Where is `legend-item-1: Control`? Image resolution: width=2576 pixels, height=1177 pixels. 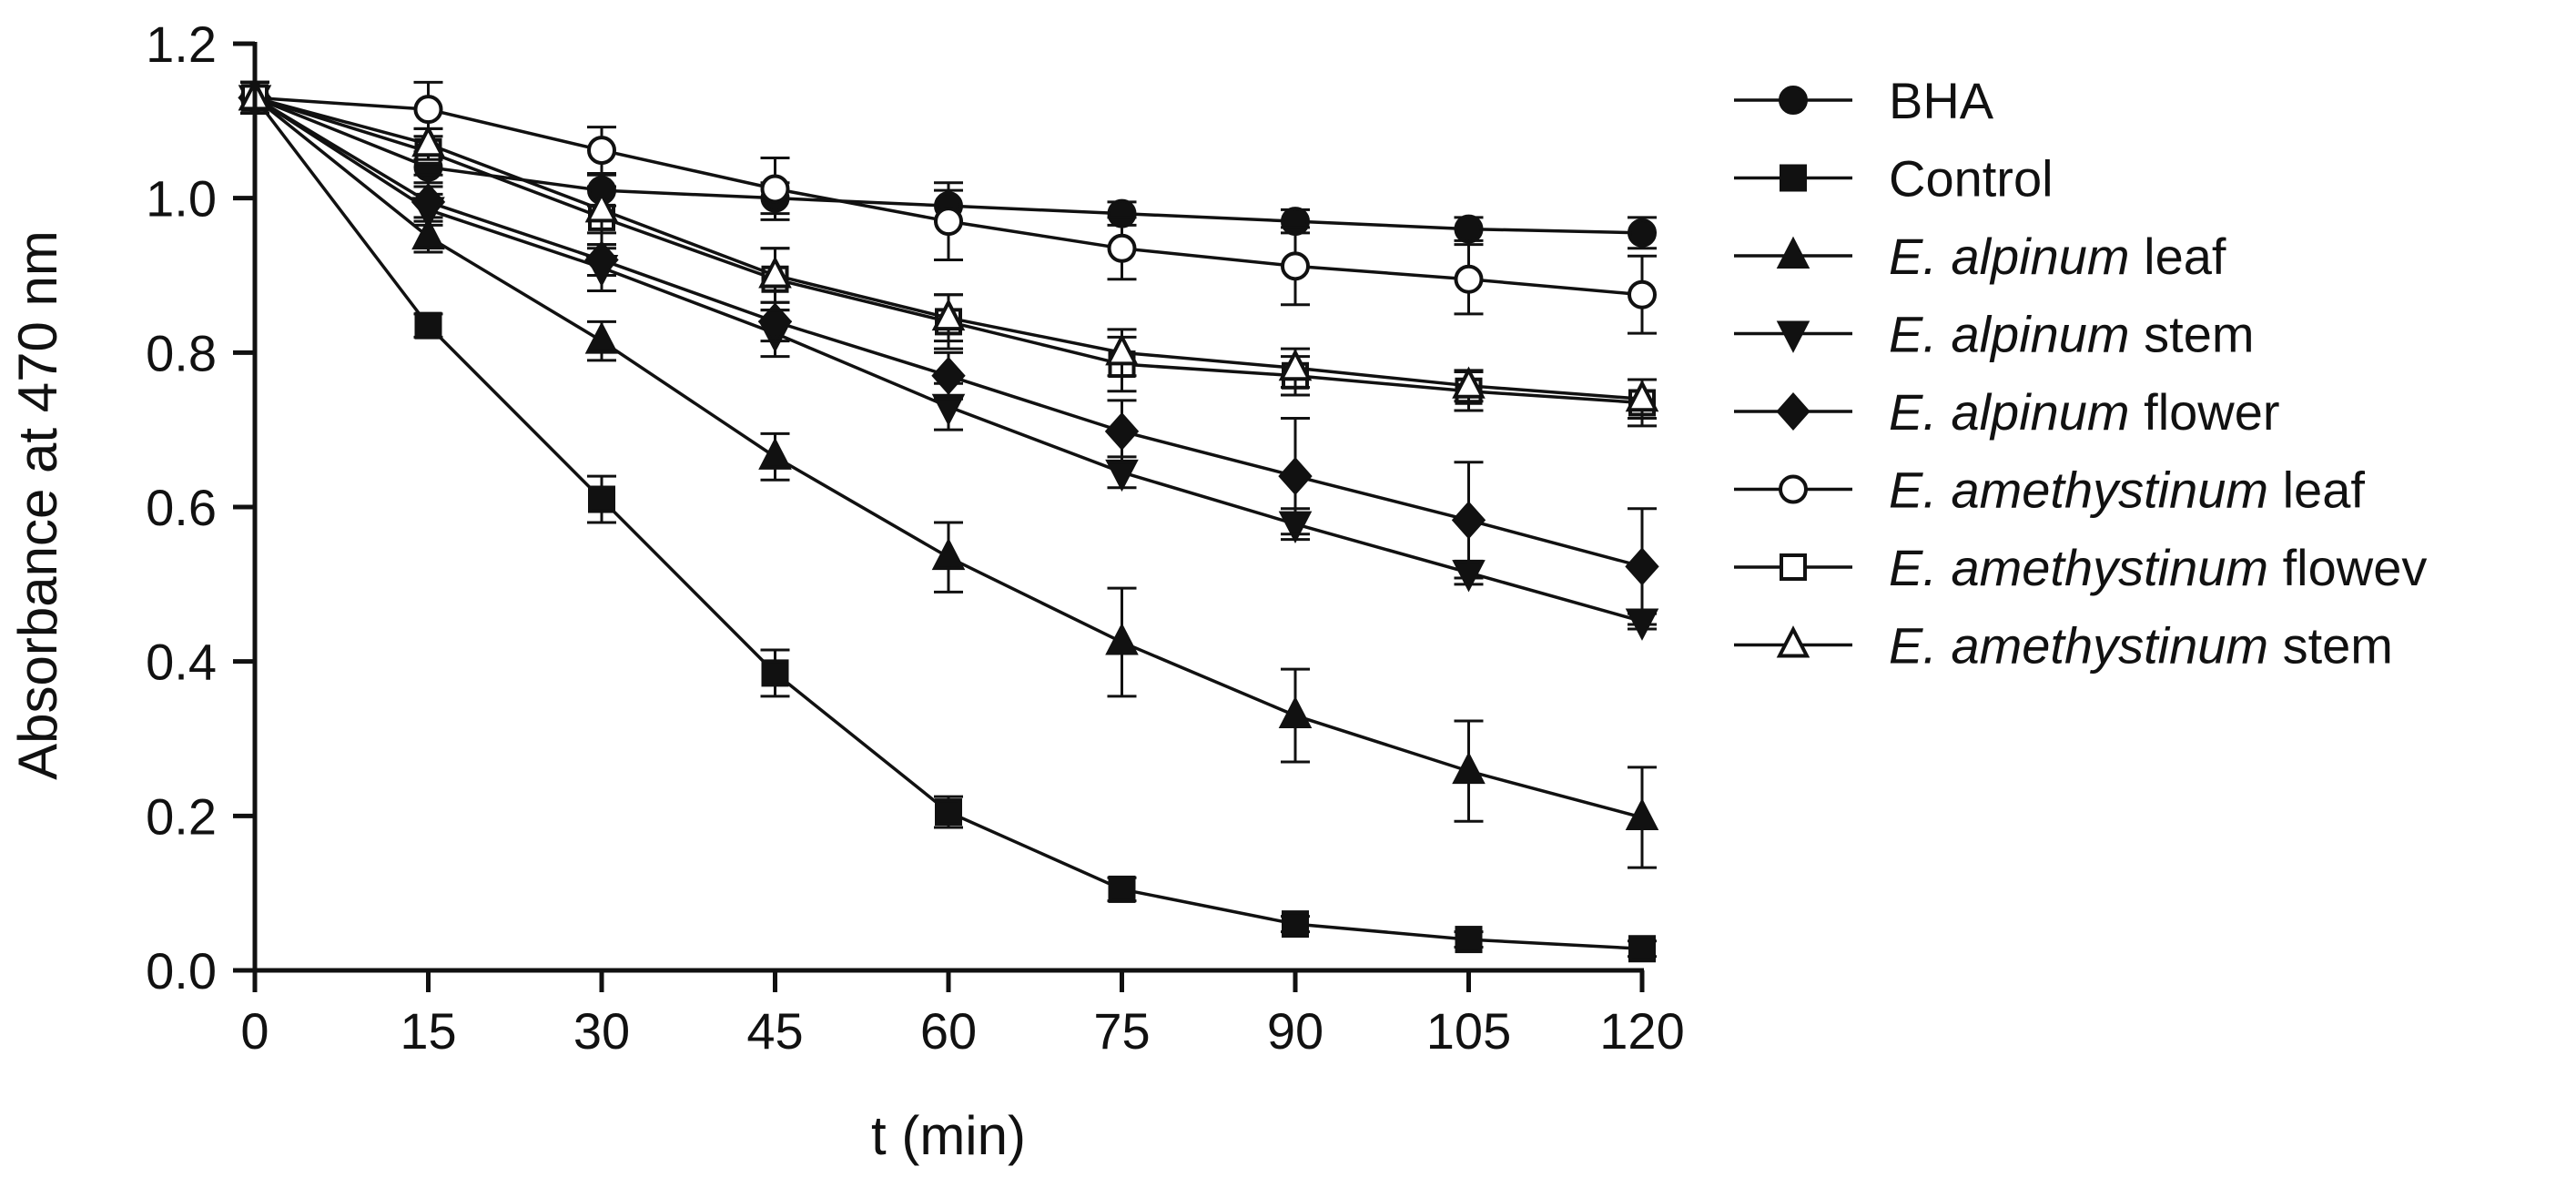
legend-item-1: Control is located at coordinates (1894, 179).